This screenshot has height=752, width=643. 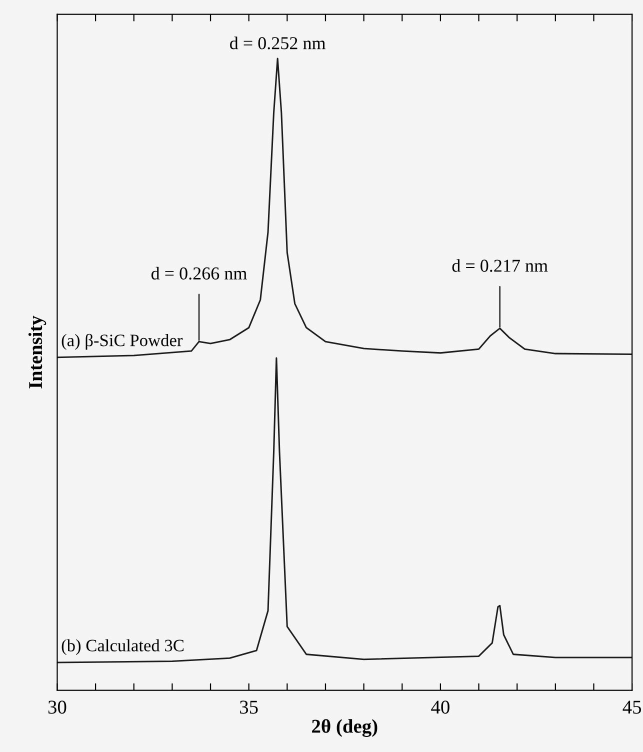 What do you see at coordinates (345, 728) in the screenshot?
I see `x-axis-title: 2θ (deg)` at bounding box center [345, 728].